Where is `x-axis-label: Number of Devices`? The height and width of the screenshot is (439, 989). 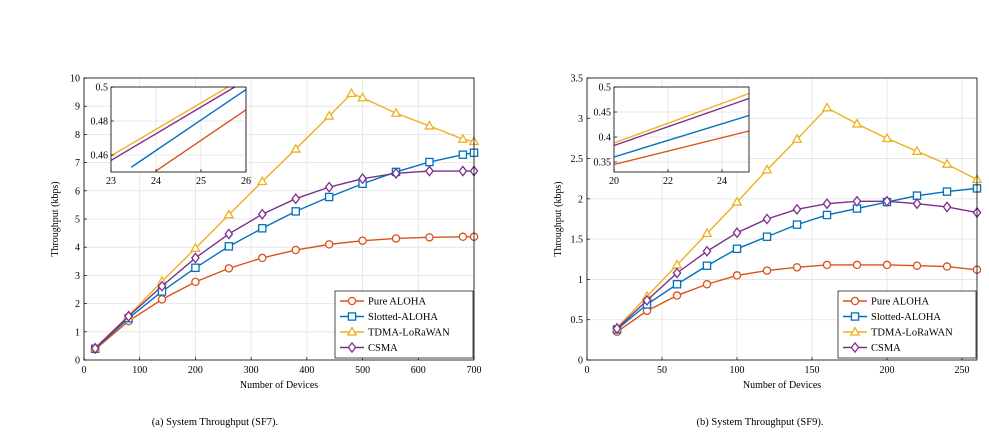 x-axis-label: Number of Devices is located at coordinates (279, 385).